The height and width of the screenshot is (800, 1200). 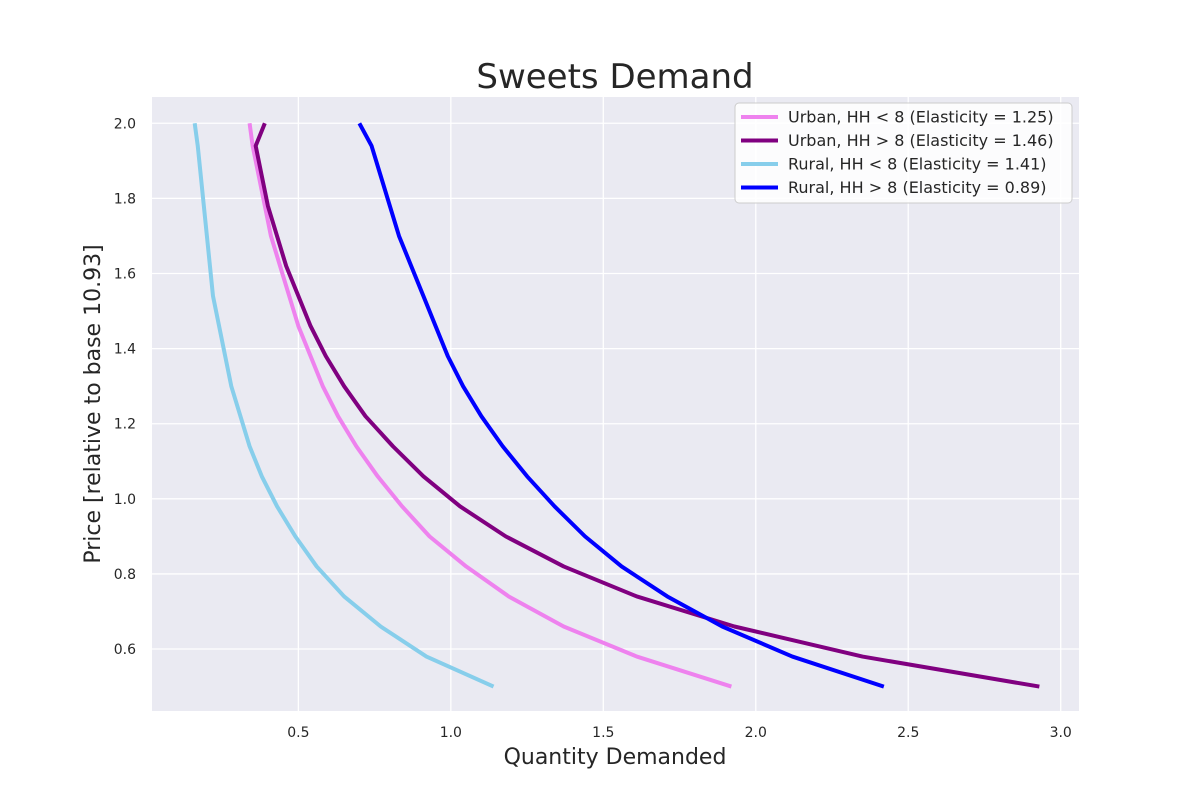 I want to click on x-tick-label: 1.0, so click(x=451, y=733).